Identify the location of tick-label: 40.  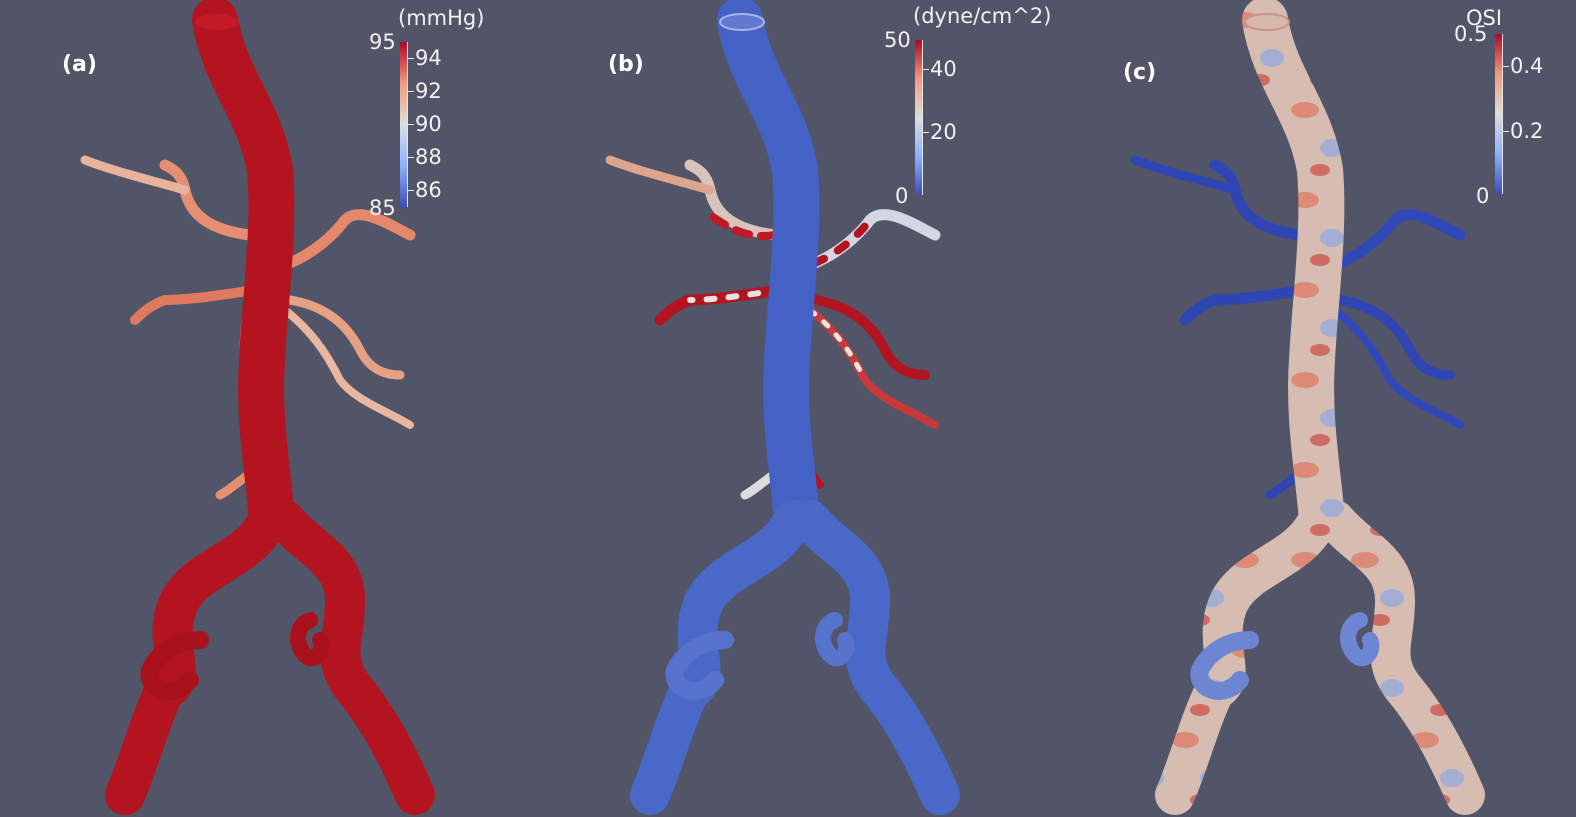
(943, 69).